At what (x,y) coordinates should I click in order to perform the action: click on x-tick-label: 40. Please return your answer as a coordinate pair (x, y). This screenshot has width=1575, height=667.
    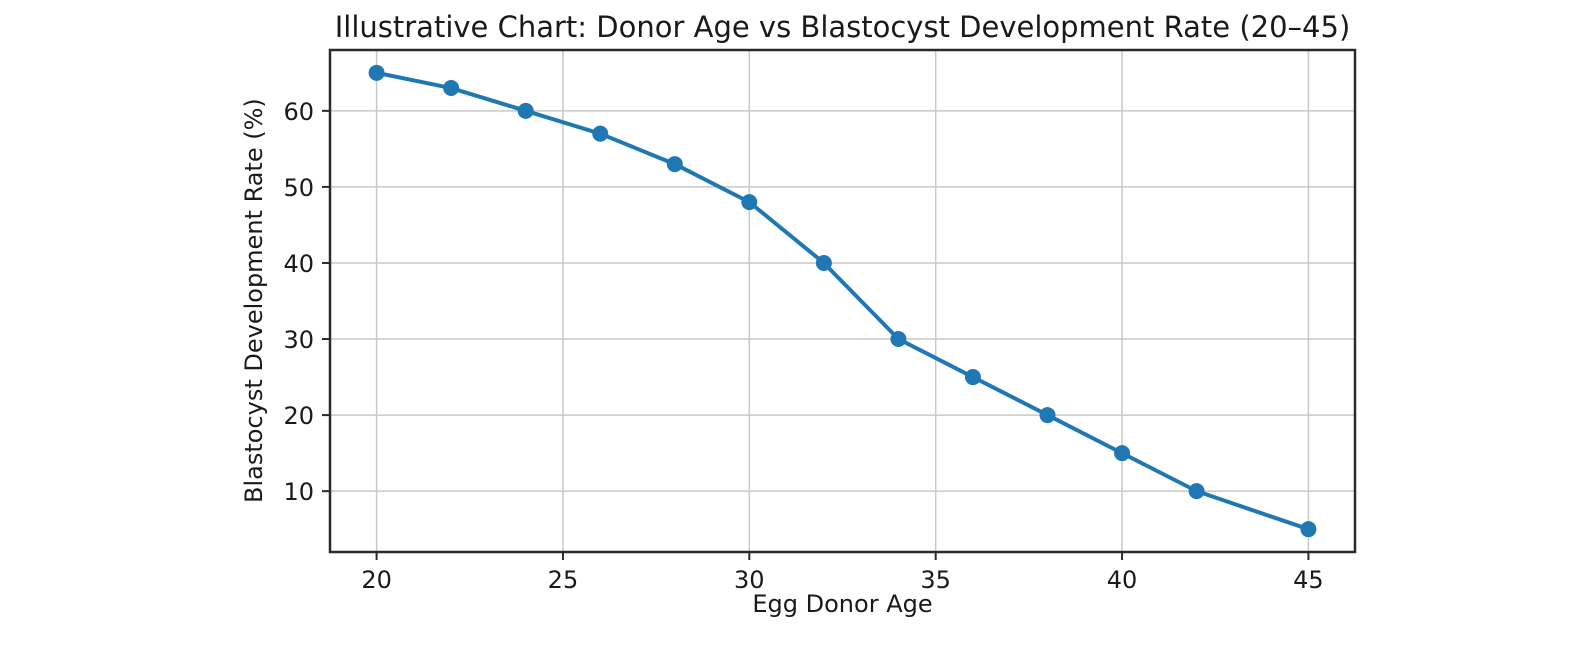
    Looking at the image, I should click on (1122, 580).